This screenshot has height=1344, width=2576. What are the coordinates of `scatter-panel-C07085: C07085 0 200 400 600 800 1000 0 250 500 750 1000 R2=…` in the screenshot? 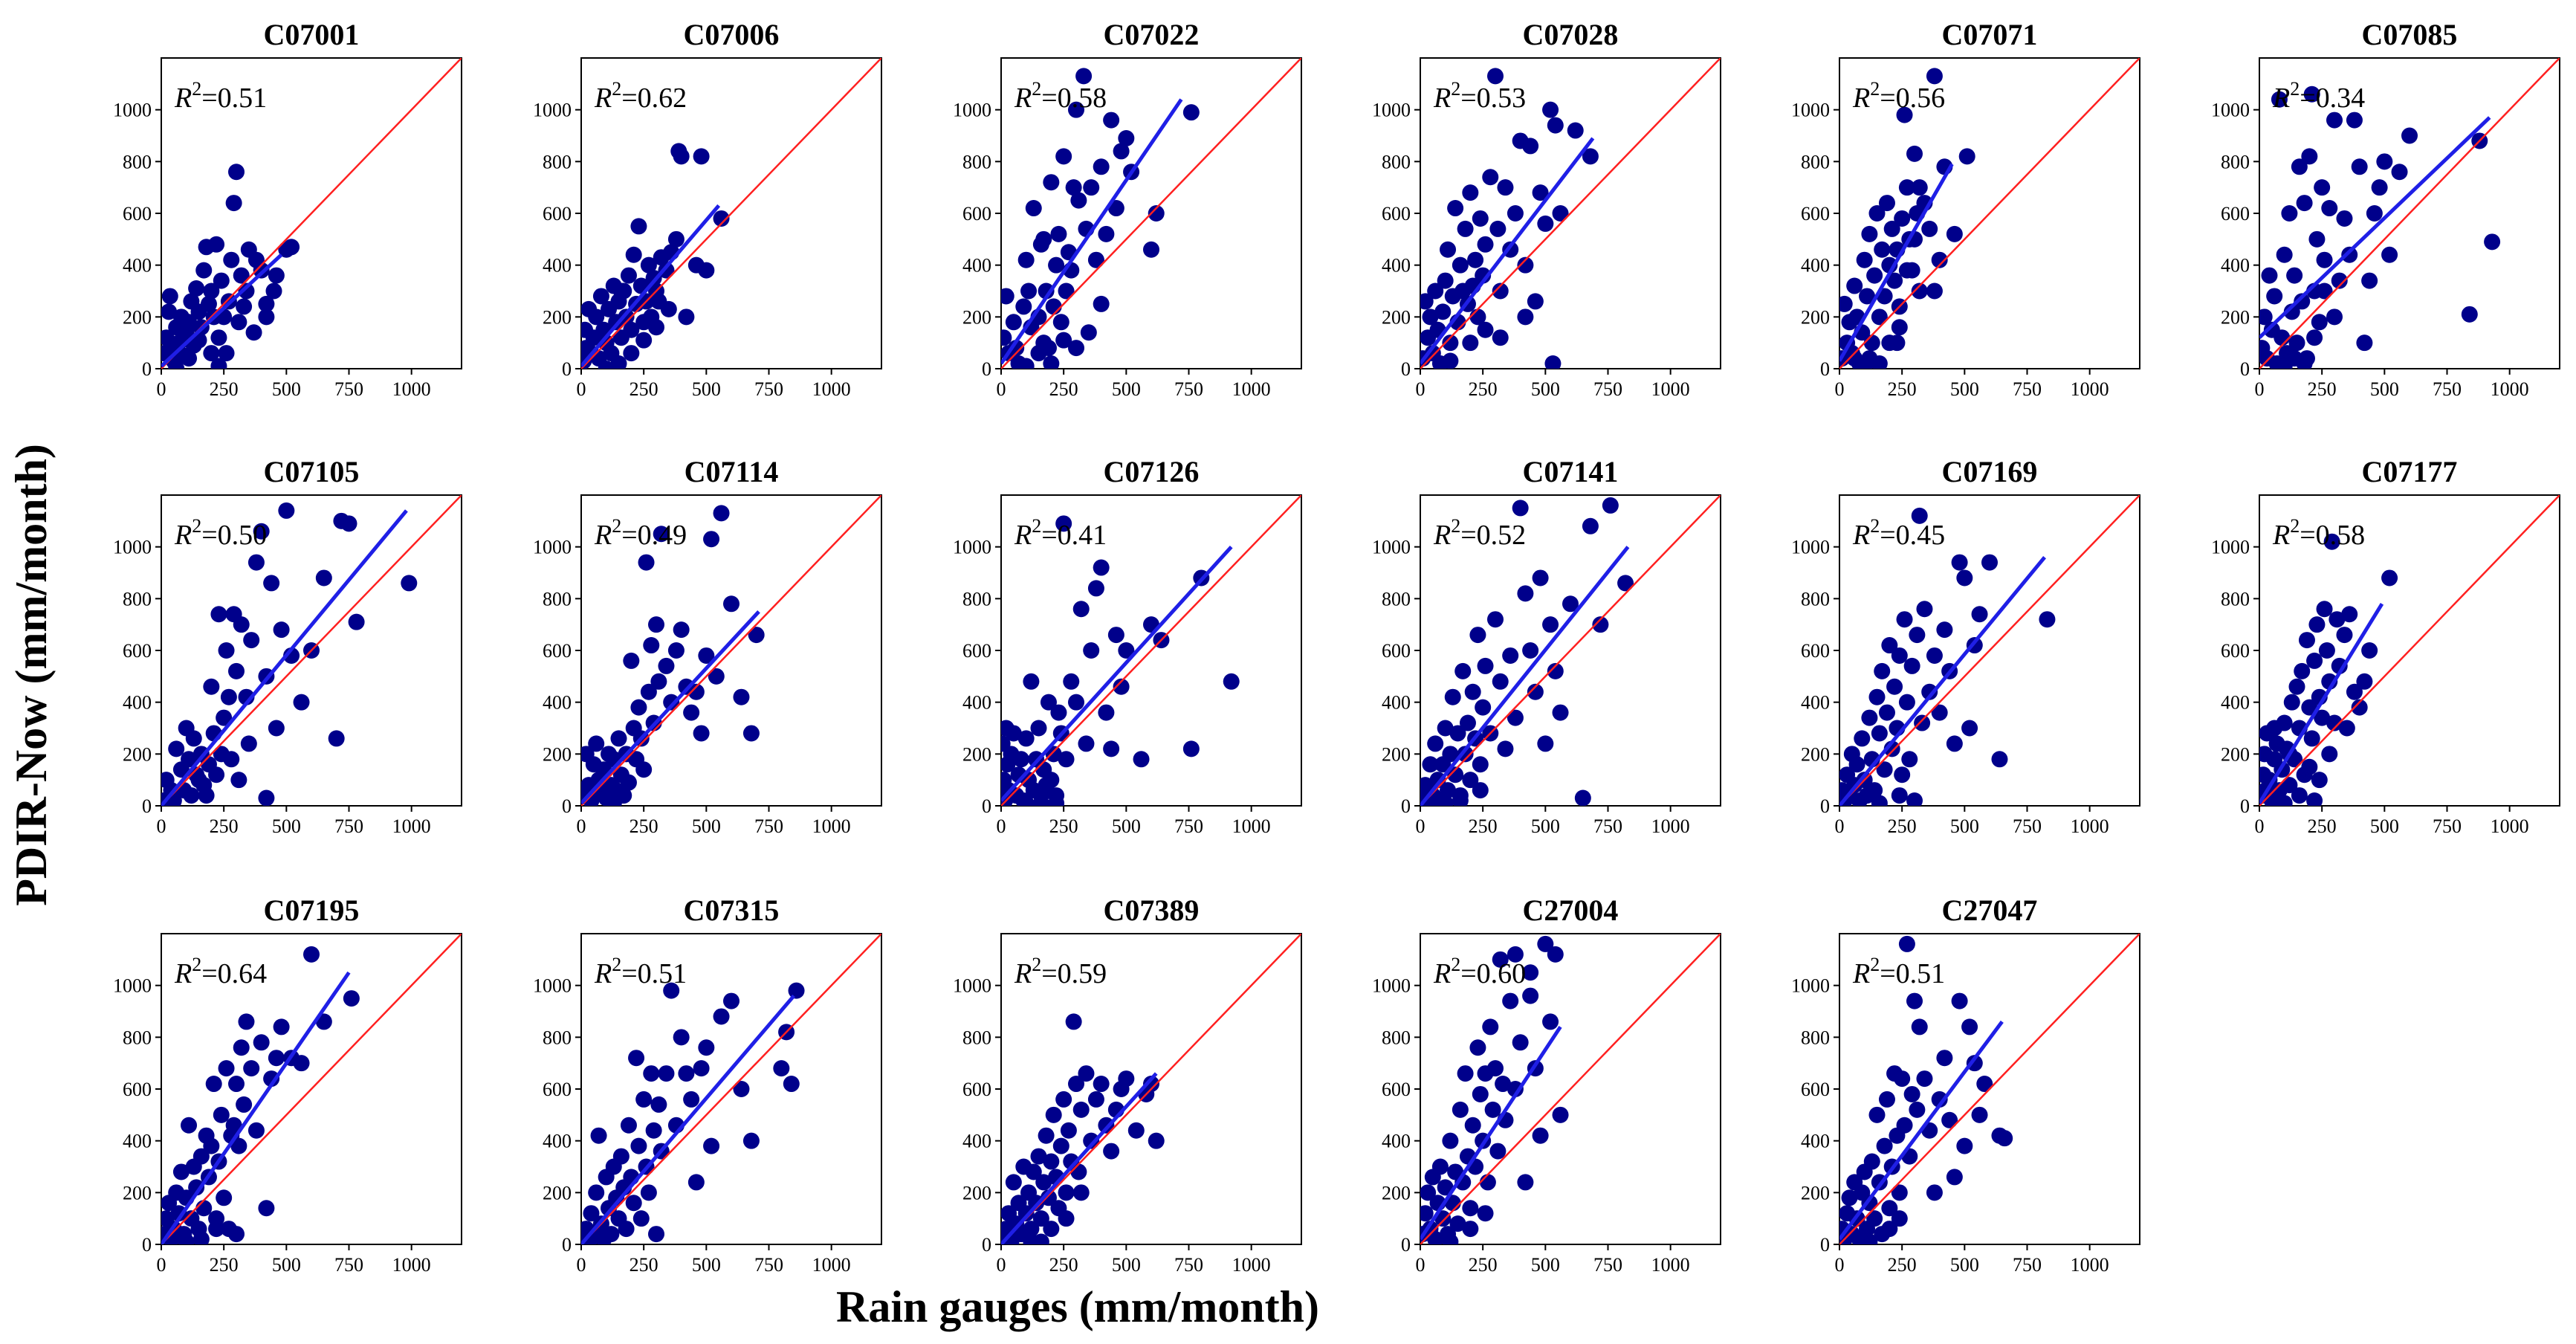 It's located at (2385, 209).